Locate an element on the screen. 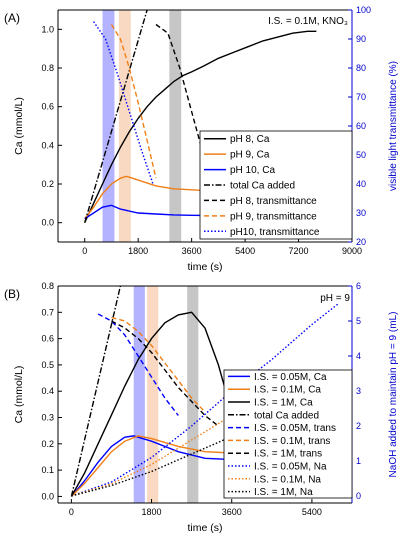 This screenshot has height=550, width=405. y2-tick-label: 5 is located at coordinates (358, 321).